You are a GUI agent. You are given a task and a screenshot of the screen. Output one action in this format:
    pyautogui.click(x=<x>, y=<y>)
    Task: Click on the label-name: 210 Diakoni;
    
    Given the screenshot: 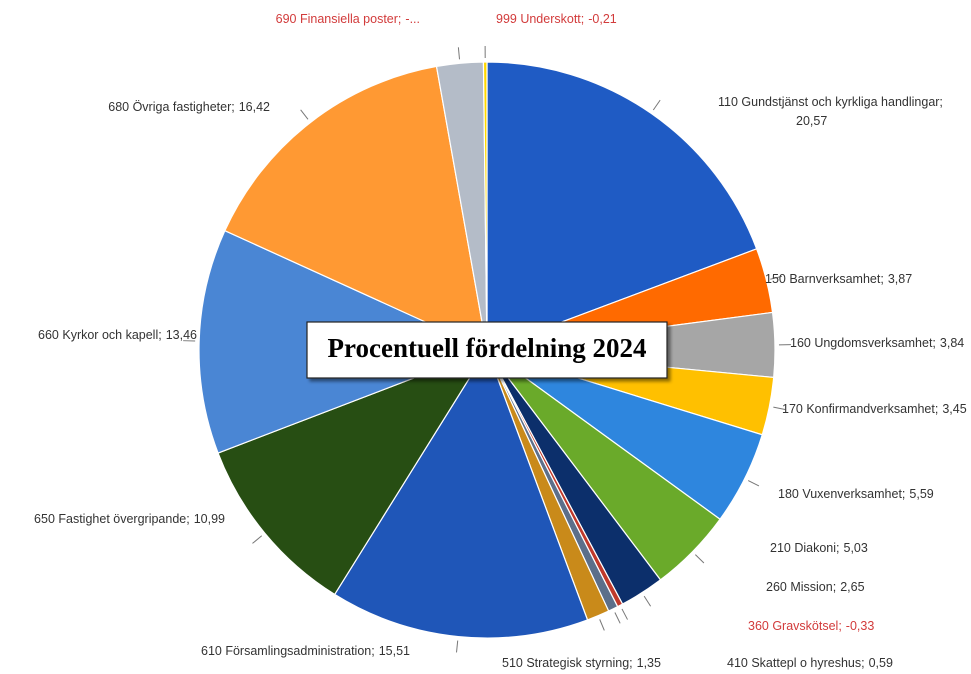 What is the action you would take?
    pyautogui.click(x=805, y=548)
    